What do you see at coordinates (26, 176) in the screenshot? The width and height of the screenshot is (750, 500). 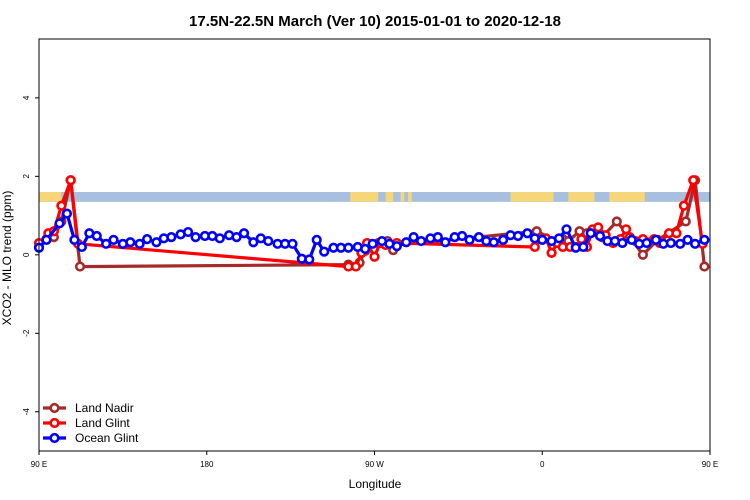 I see `y-tick-label: 2` at bounding box center [26, 176].